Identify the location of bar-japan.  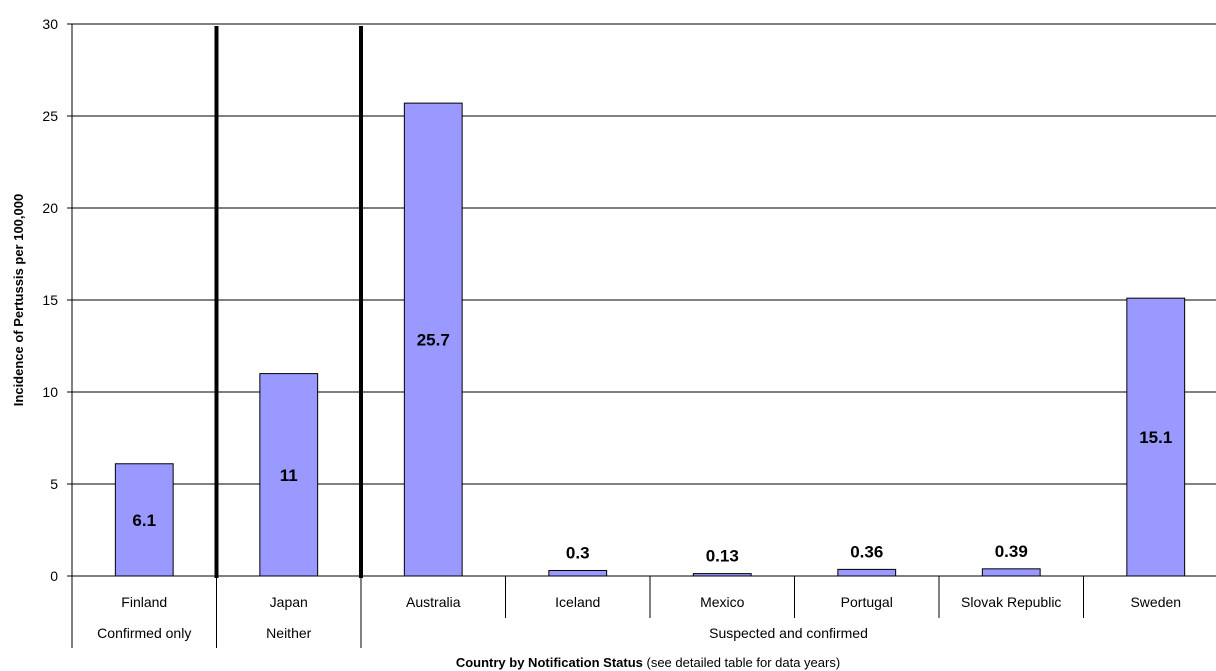
(289, 475).